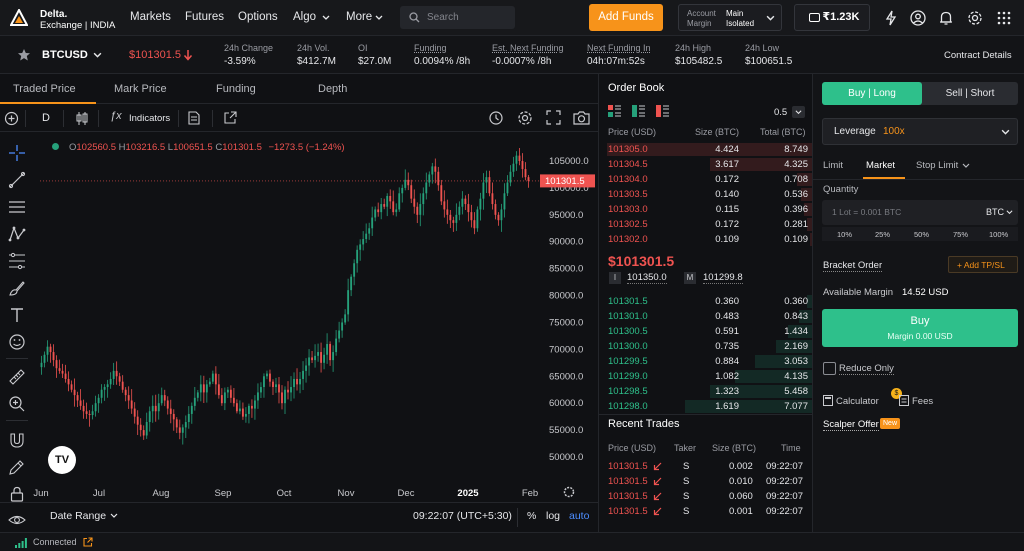  What do you see at coordinates (333, 89) in the screenshot?
I see `tab-depth: Depth` at bounding box center [333, 89].